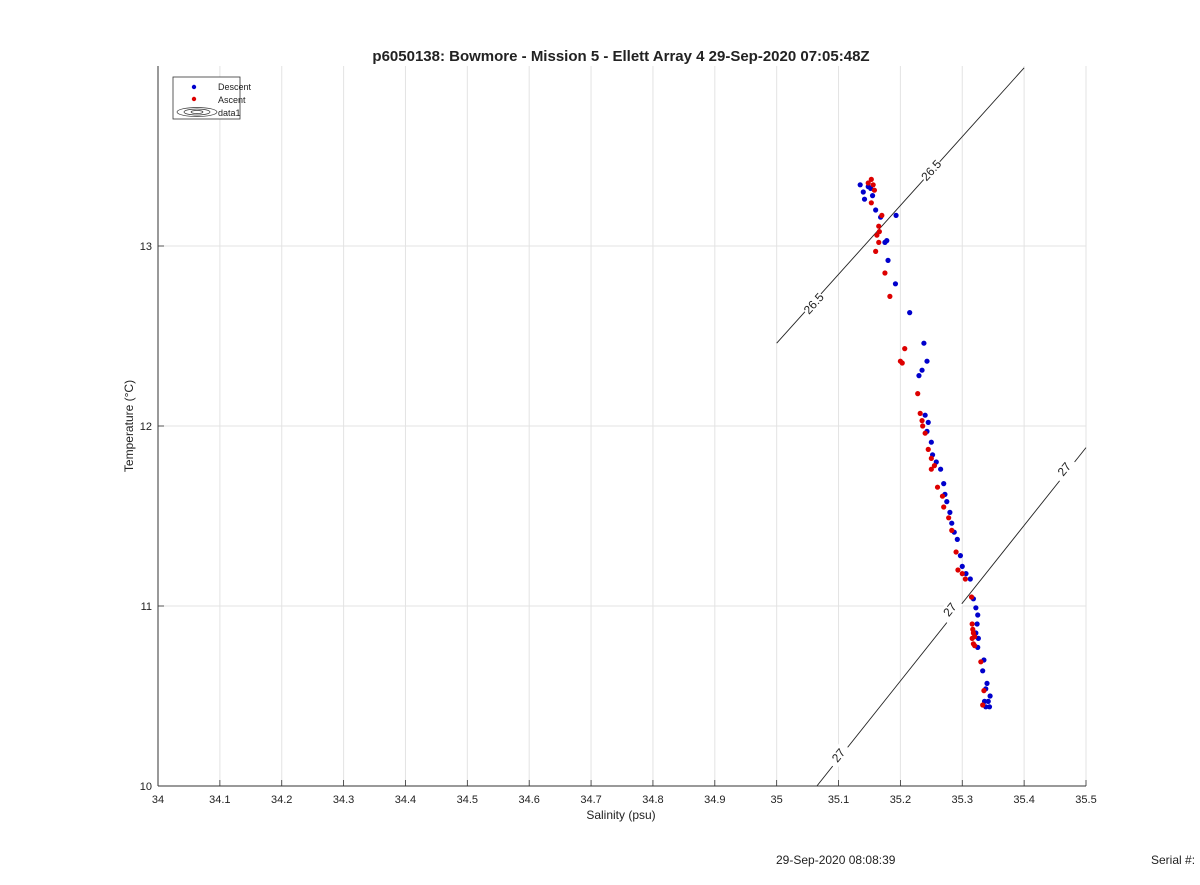 This screenshot has width=1200, height=885. Describe the element at coordinates (405, 800) in the screenshot. I see `x-tick-label: 34.4` at that location.